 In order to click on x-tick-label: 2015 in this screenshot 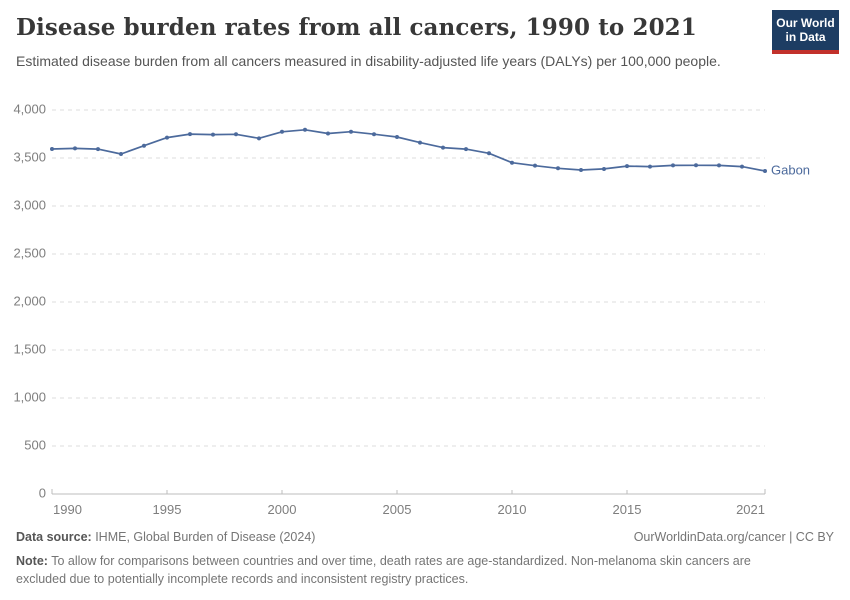, I will do `click(627, 509)`.